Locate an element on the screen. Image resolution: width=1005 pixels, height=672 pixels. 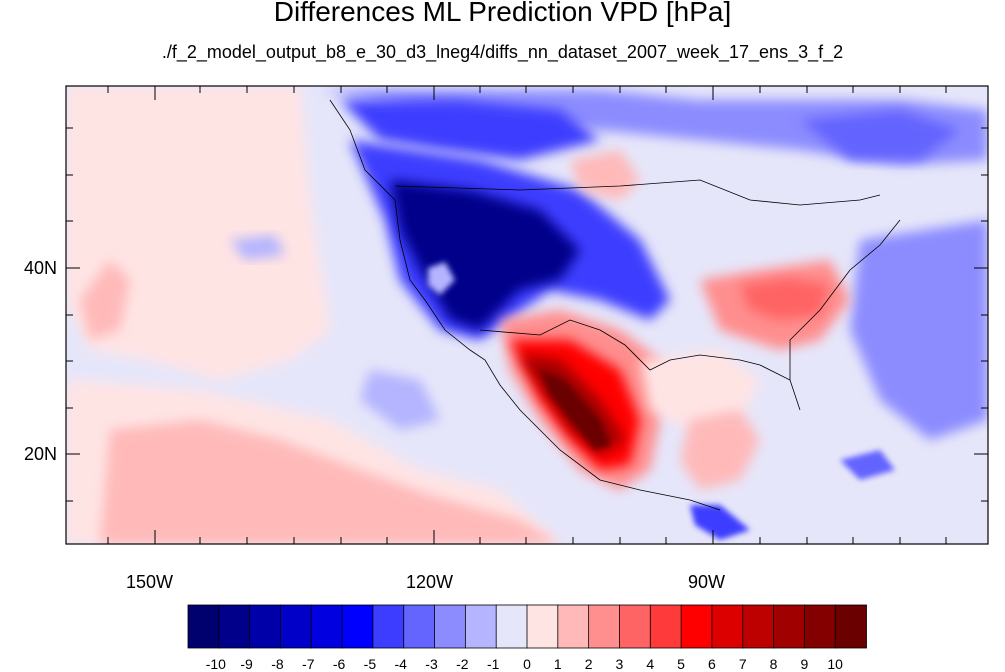
gulf-coastline is located at coordinates (750, 315).